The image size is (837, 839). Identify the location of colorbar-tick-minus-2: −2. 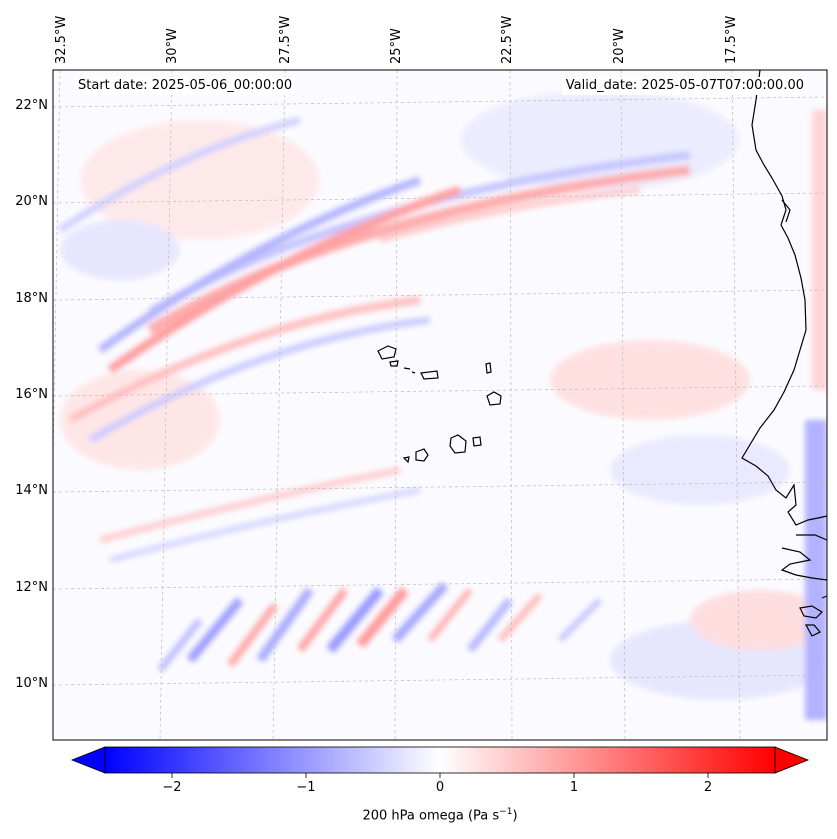
(172, 787).